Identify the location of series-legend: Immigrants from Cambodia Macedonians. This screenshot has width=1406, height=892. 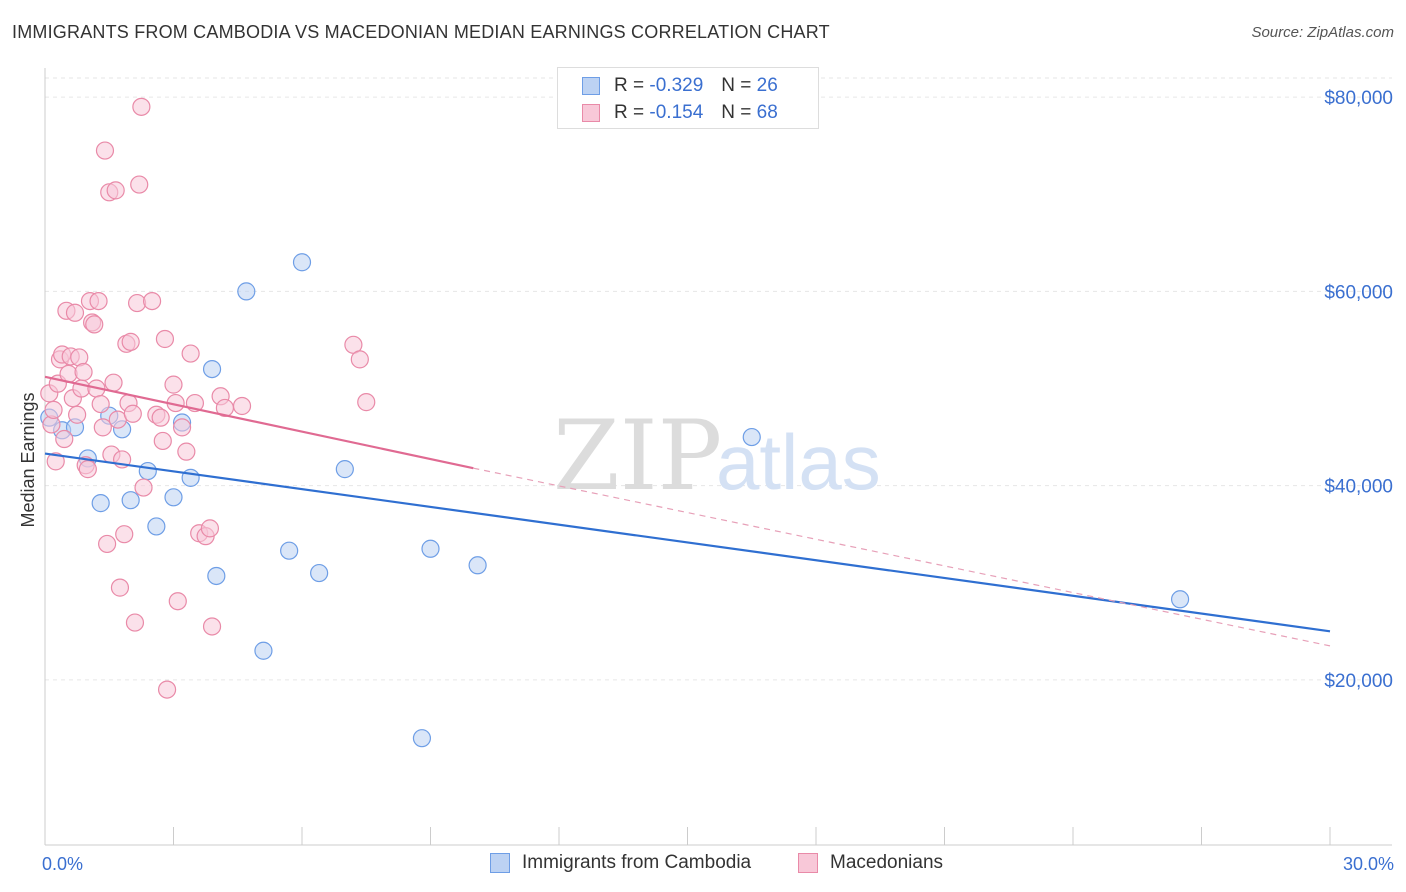
(703, 865).